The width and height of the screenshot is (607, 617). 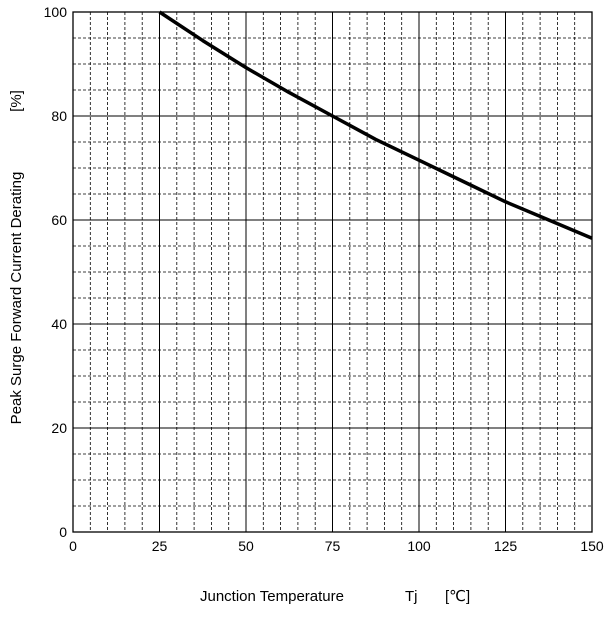 I want to click on y-tick-label: 0, so click(x=63, y=532).